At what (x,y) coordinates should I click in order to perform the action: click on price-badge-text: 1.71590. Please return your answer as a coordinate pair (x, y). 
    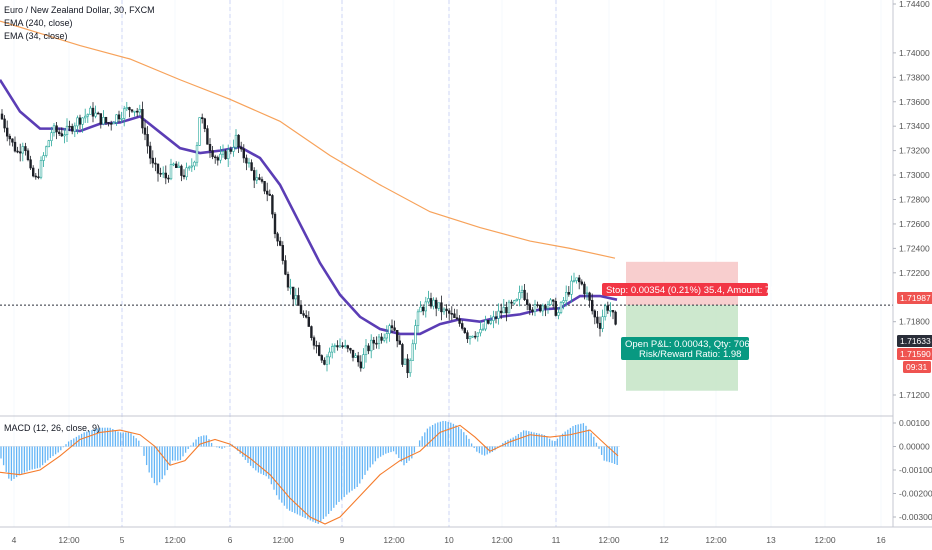
    Looking at the image, I should click on (915, 354).